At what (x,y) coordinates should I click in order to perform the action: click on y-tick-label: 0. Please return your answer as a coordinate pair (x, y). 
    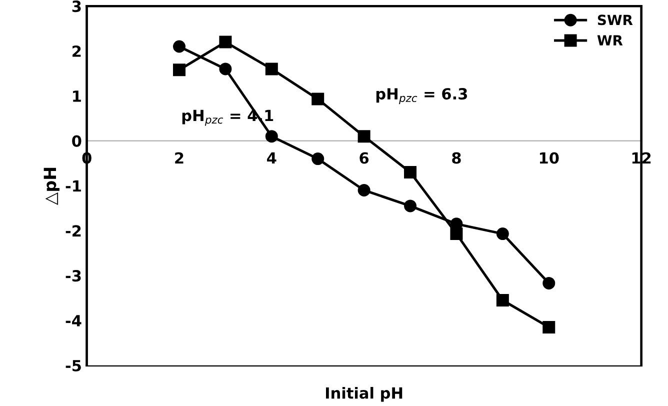
    Looking at the image, I should click on (77, 141).